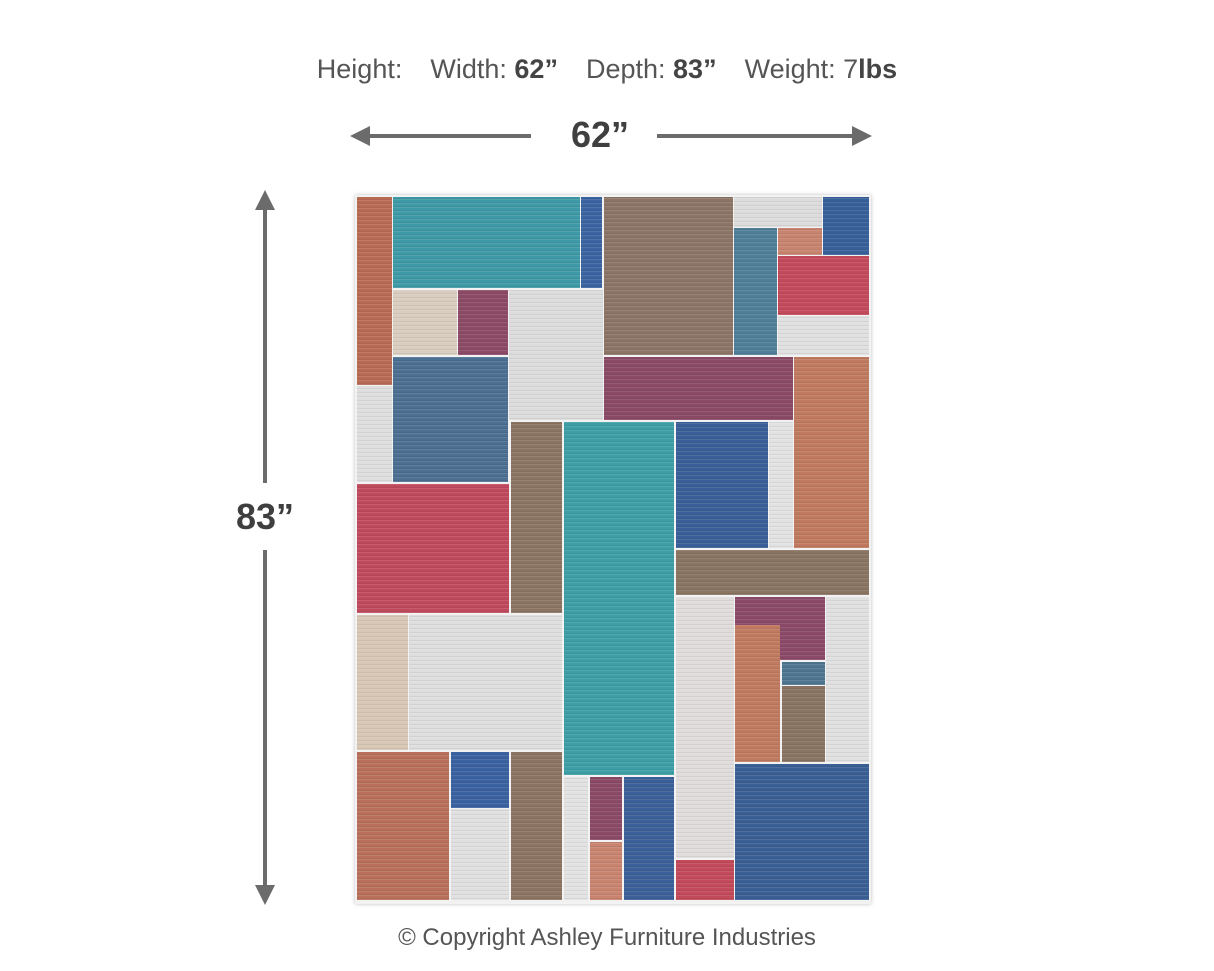 The image size is (1214, 971). Describe the element at coordinates (536, 69) in the screenshot. I see `width-value: 62”` at that location.